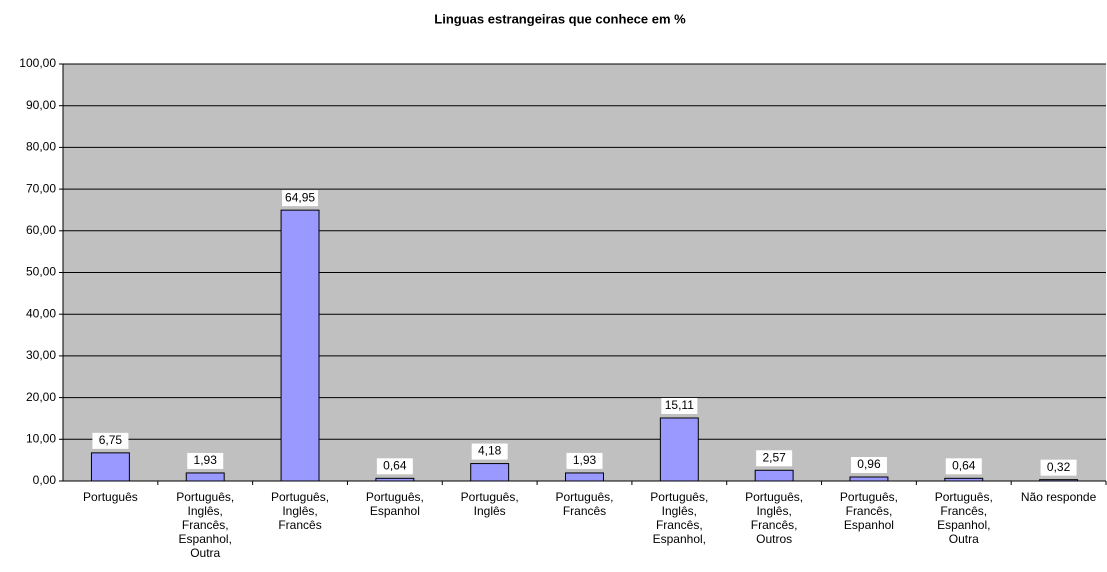 Image resolution: width=1107 pixels, height=572 pixels. What do you see at coordinates (774, 518) in the screenshot?
I see `x-tick-label: Português, Inglês, Francês, Outros` at bounding box center [774, 518].